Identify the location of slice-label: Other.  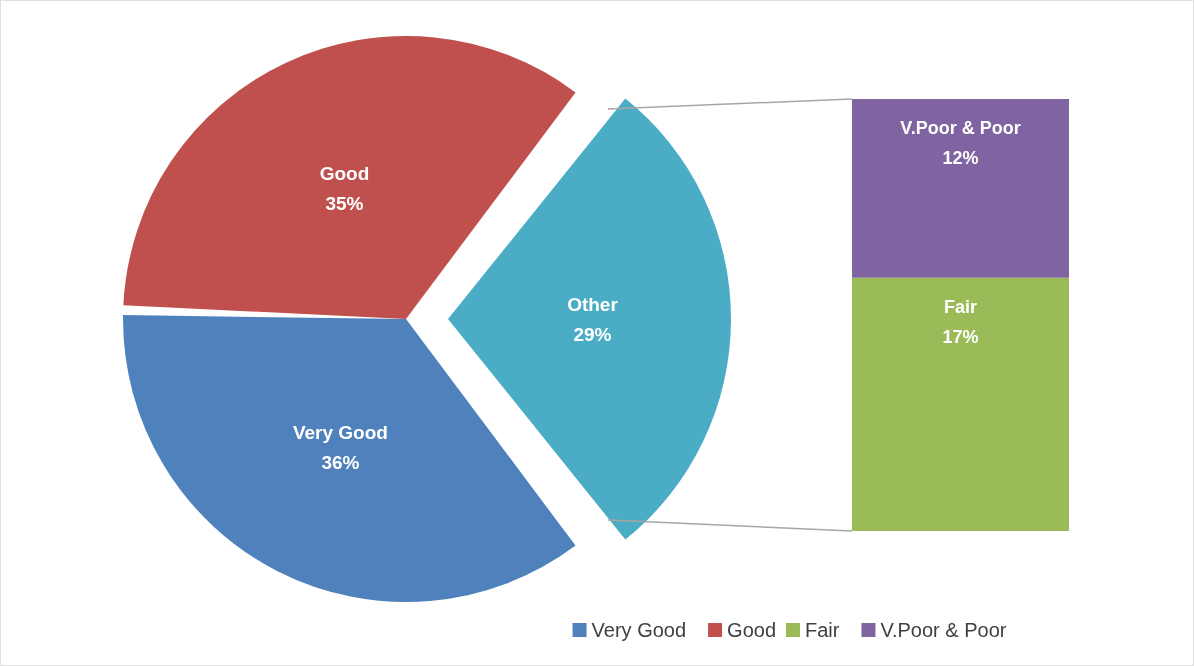
(593, 304).